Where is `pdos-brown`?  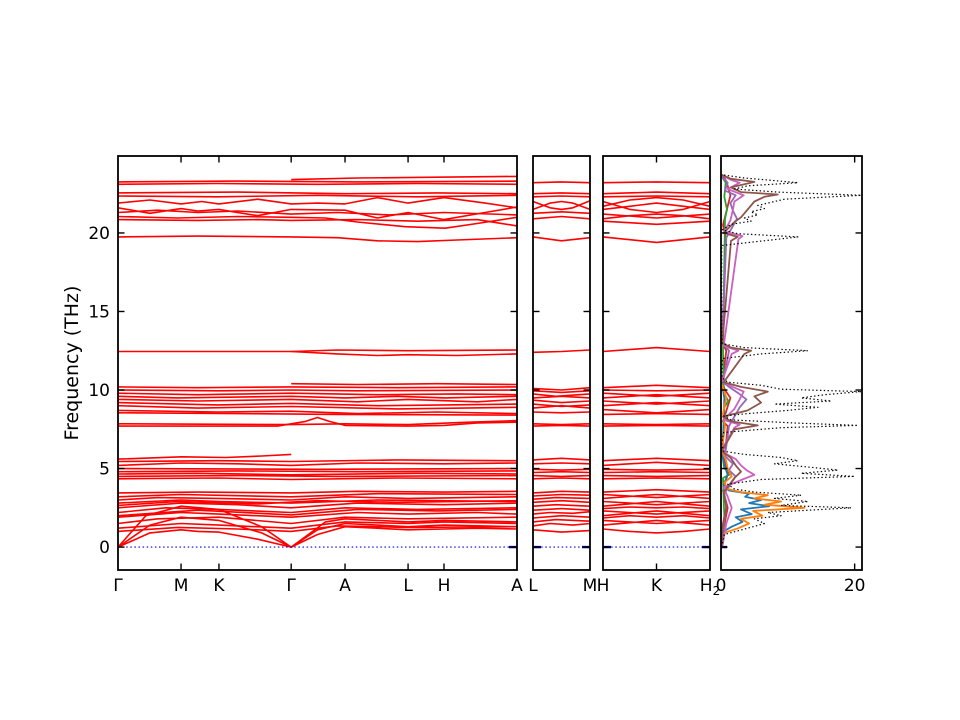 pdos-brown is located at coordinates (749, 360).